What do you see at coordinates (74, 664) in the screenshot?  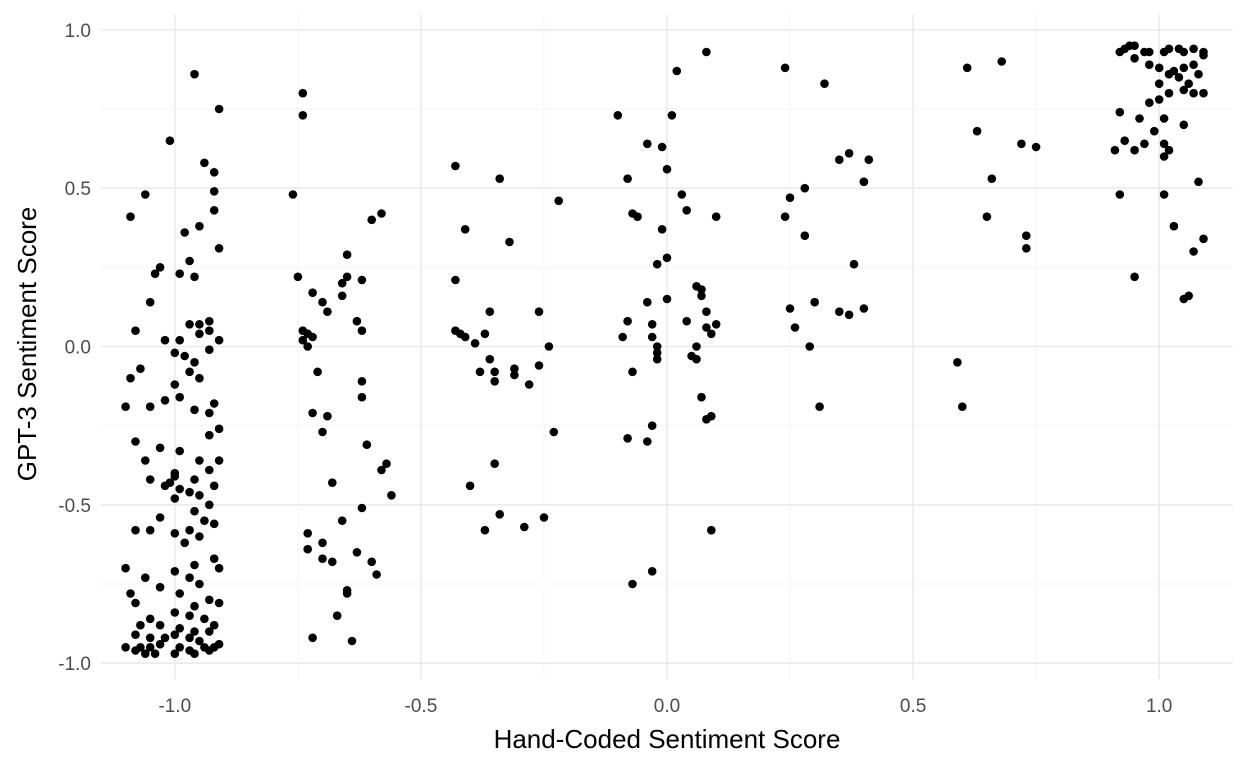 I see `y-tick-label: -1.0` at bounding box center [74, 664].